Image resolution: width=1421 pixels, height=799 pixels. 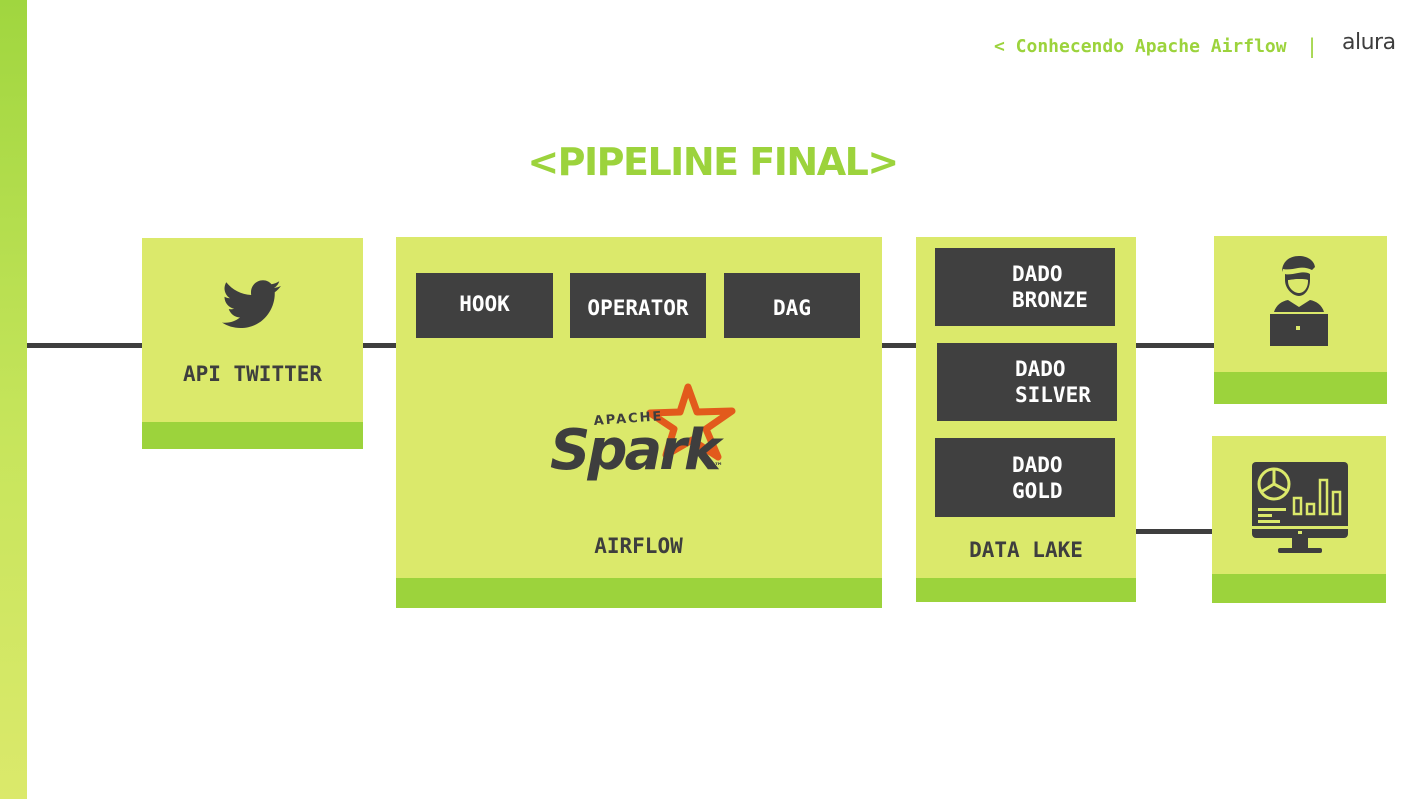 What do you see at coordinates (637, 450) in the screenshot?
I see `spark-big-text: Spark` at bounding box center [637, 450].